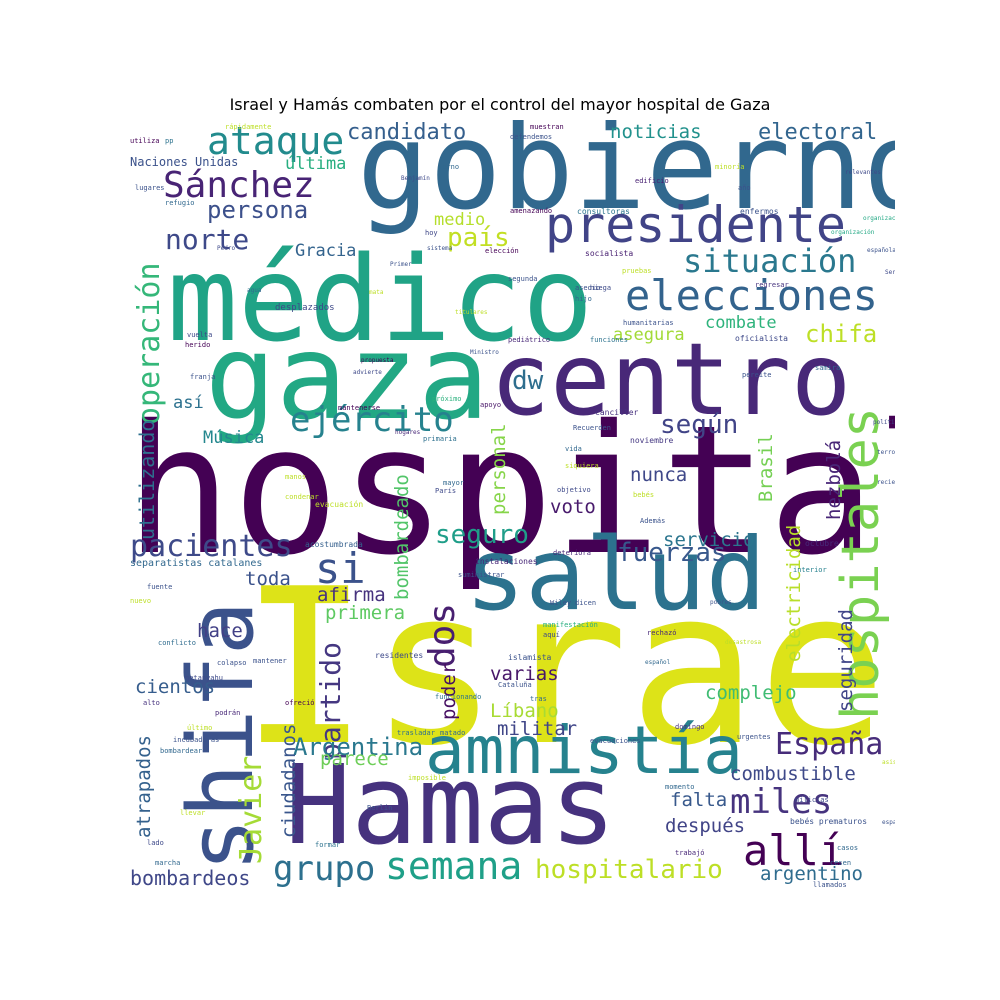 The width and height of the screenshot is (1000, 1000). What do you see at coordinates (367, 372) in the screenshot?
I see `word-advierte: advierte` at bounding box center [367, 372].